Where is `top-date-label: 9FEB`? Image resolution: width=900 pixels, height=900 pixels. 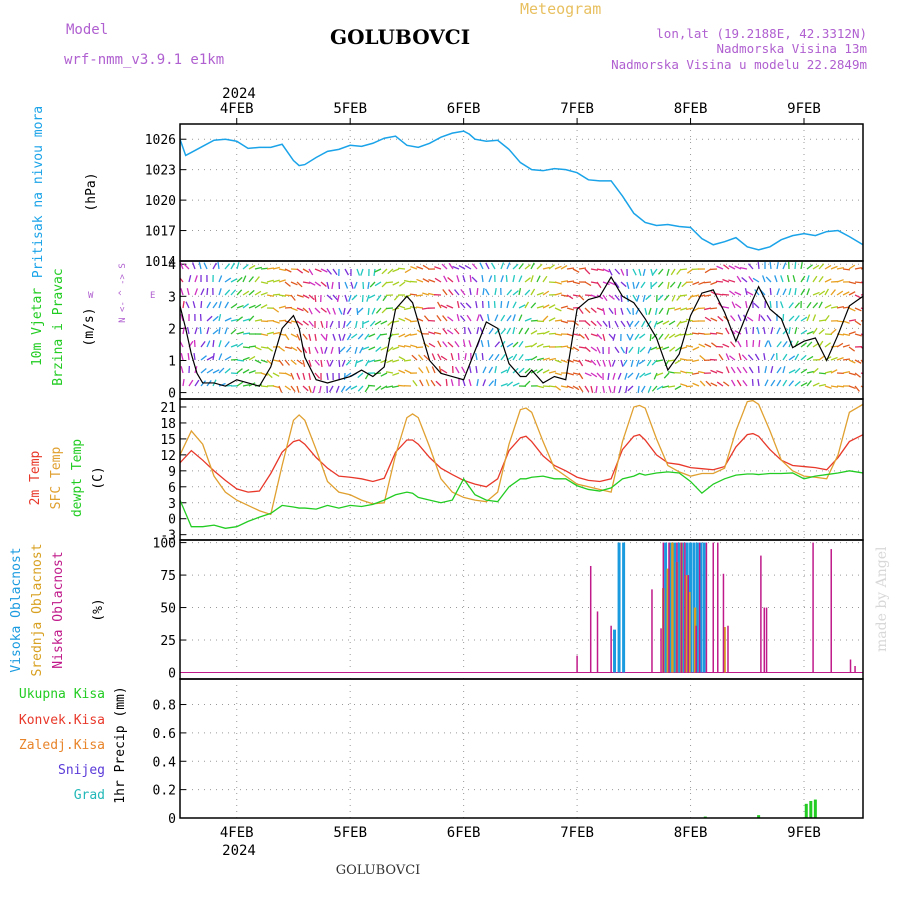 top-date-label: 9FEB is located at coordinates (804, 109).